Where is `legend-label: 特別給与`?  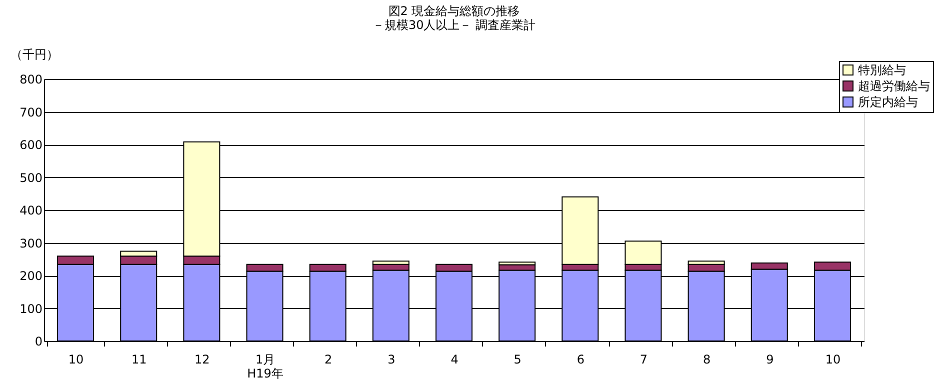
legend-label: 特別給与 is located at coordinates (882, 70).